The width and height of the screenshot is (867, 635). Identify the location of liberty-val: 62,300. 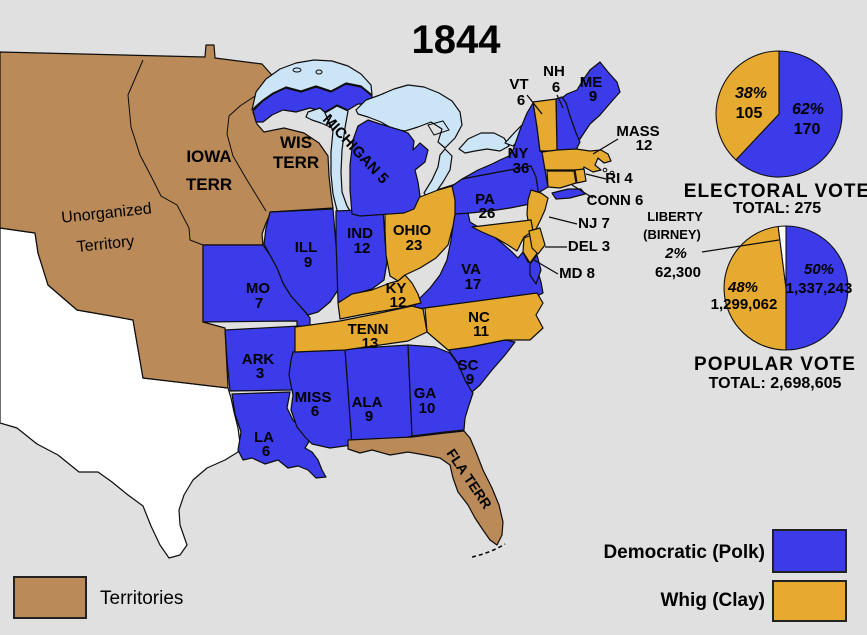
(678, 272).